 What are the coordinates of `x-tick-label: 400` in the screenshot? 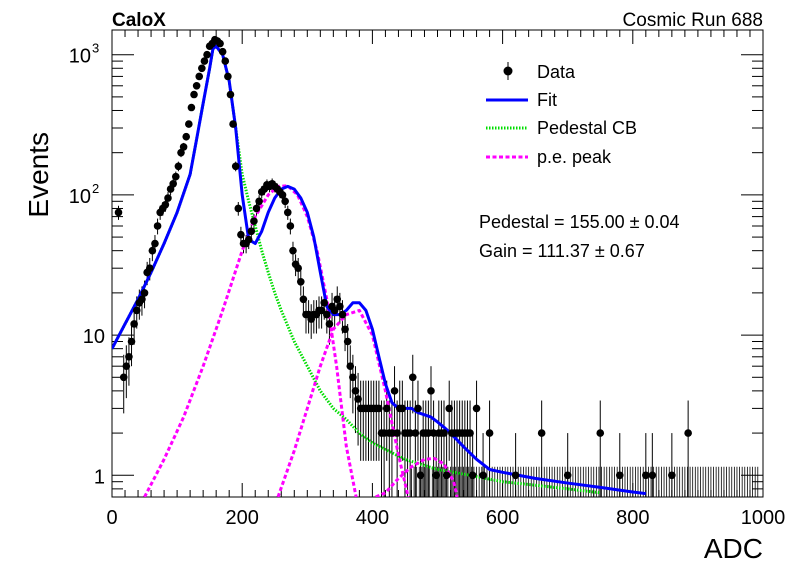 It's located at (372, 518).